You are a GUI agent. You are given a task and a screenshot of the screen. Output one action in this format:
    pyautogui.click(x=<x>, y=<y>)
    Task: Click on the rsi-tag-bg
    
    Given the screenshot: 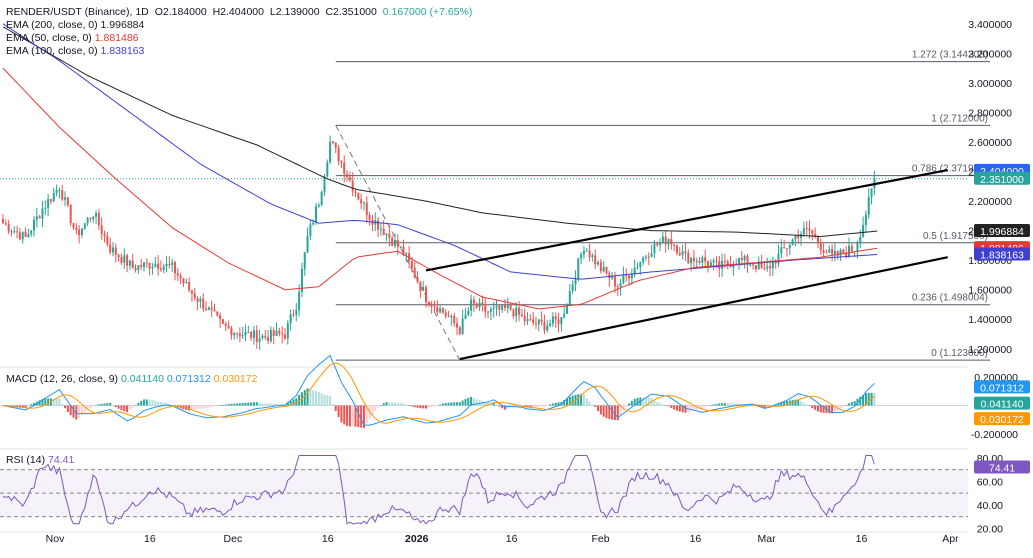 What is the action you would take?
    pyautogui.click(x=1002, y=467)
    